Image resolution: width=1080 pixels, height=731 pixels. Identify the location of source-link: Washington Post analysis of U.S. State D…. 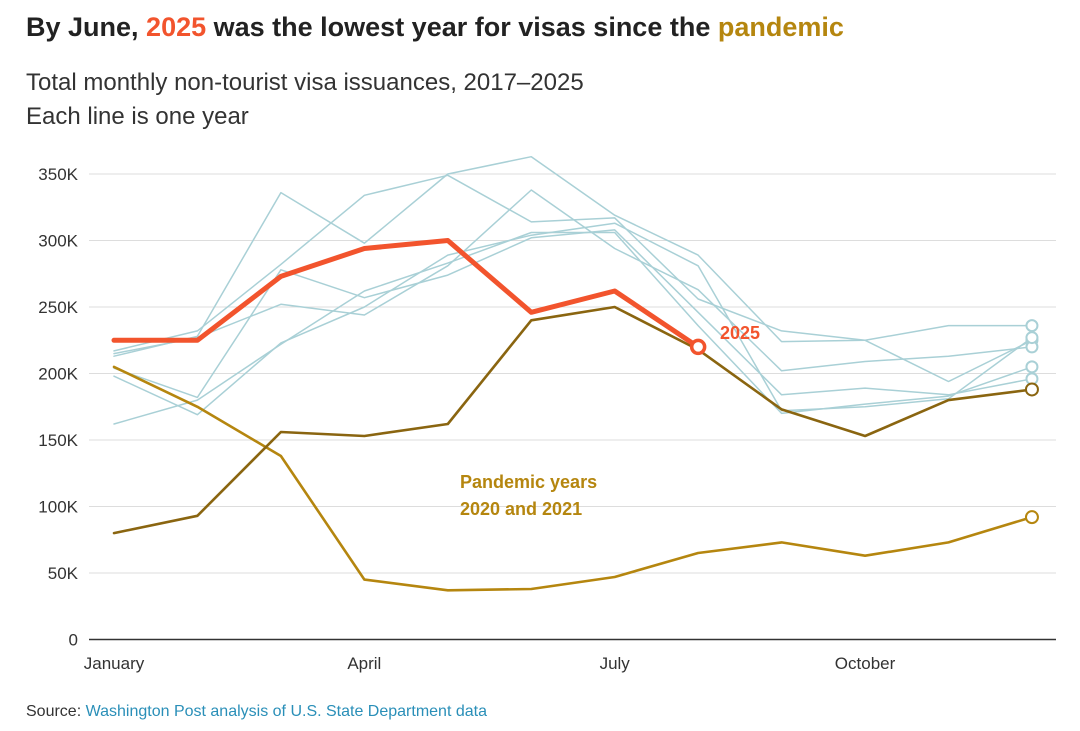
(286, 711).